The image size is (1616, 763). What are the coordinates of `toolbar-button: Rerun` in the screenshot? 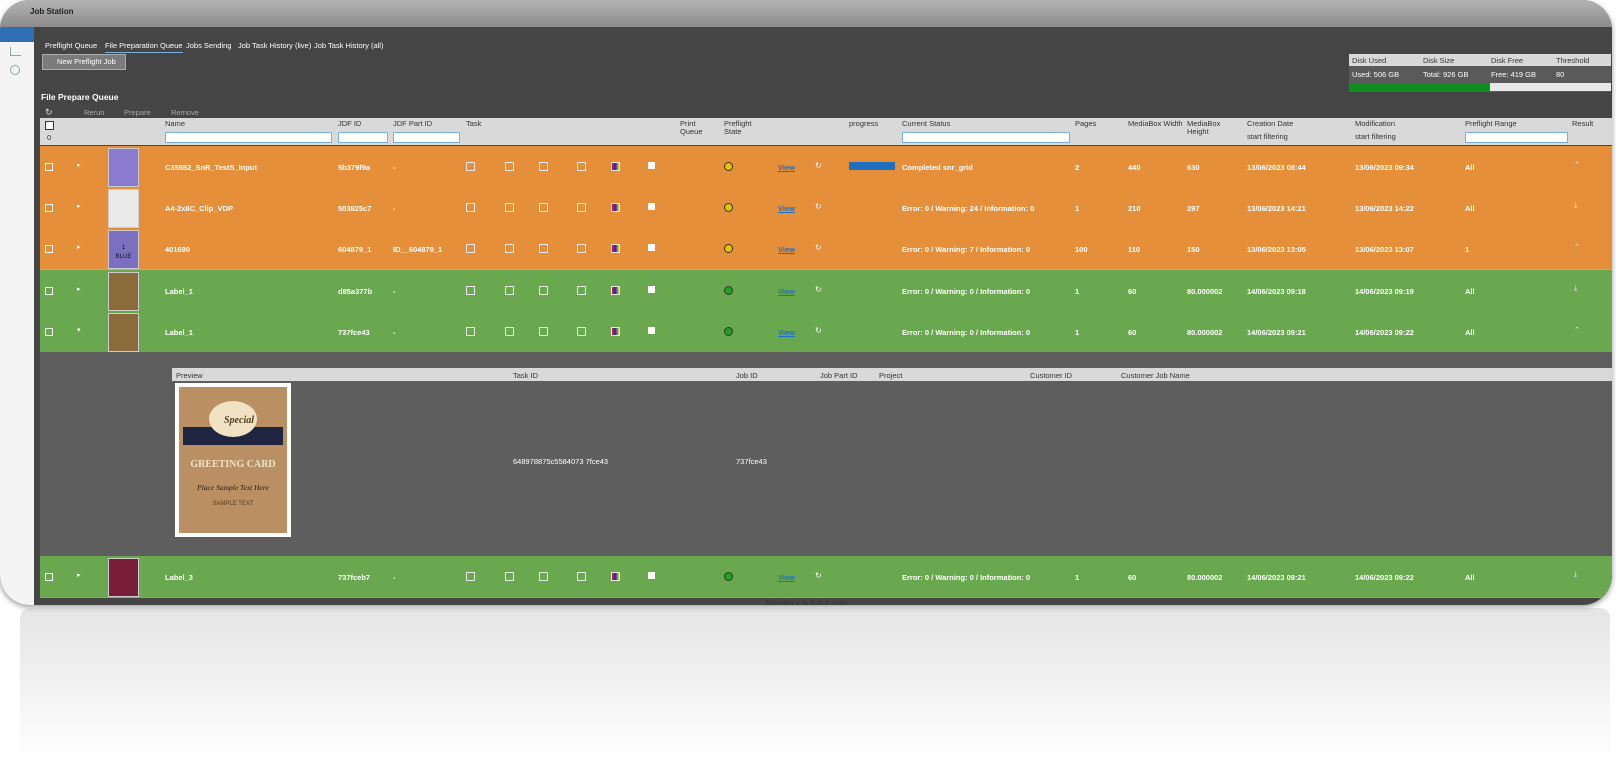 It's located at (94, 112).